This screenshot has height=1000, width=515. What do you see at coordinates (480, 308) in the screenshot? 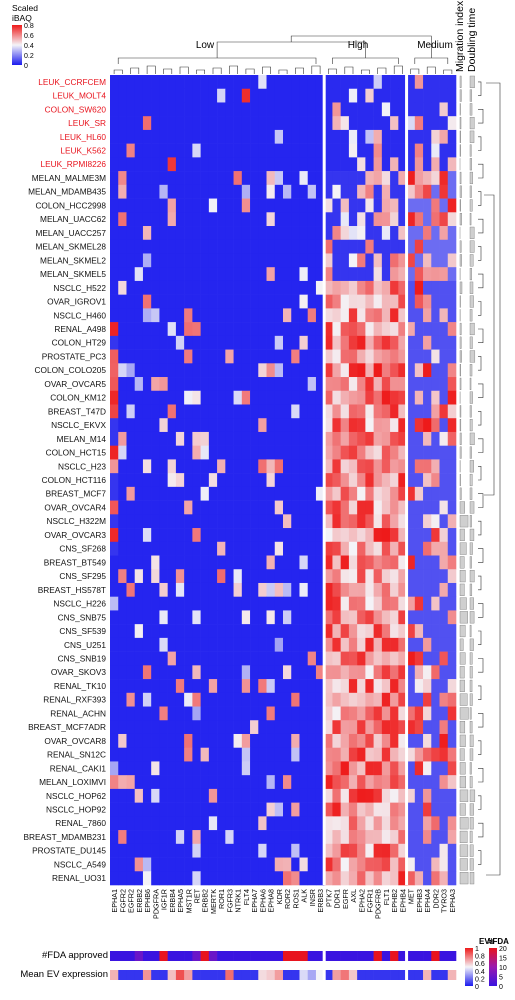
I see `dendrogram-branch` at bounding box center [480, 308].